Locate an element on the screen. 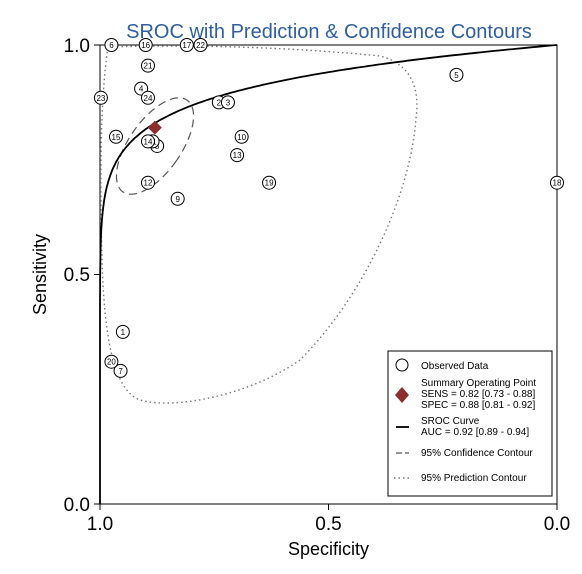 The image size is (582, 574). legend-summary-spec: SPEC = 0.88 [0.81 - 0.92] is located at coordinates (478, 405).